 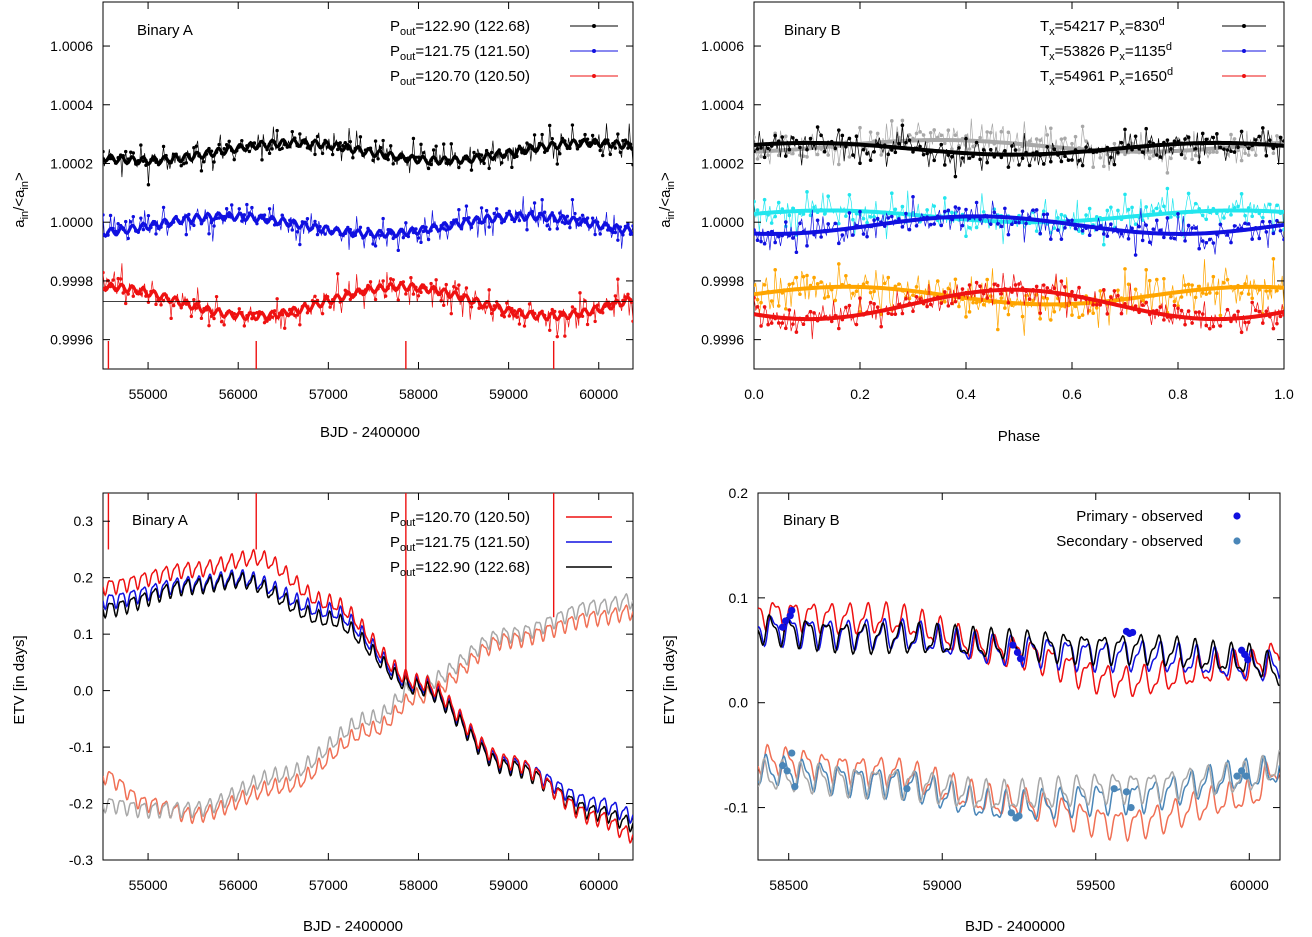 I want to click on legend-label: Primary - observed, so click(x=1139, y=516).